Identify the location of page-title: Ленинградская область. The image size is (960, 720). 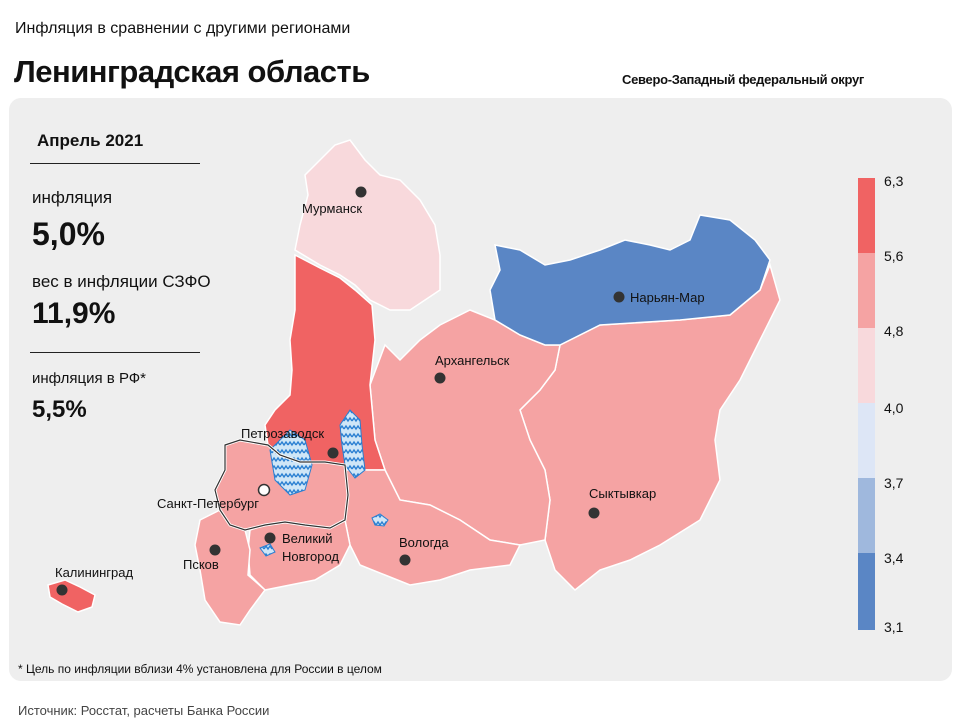
(192, 71).